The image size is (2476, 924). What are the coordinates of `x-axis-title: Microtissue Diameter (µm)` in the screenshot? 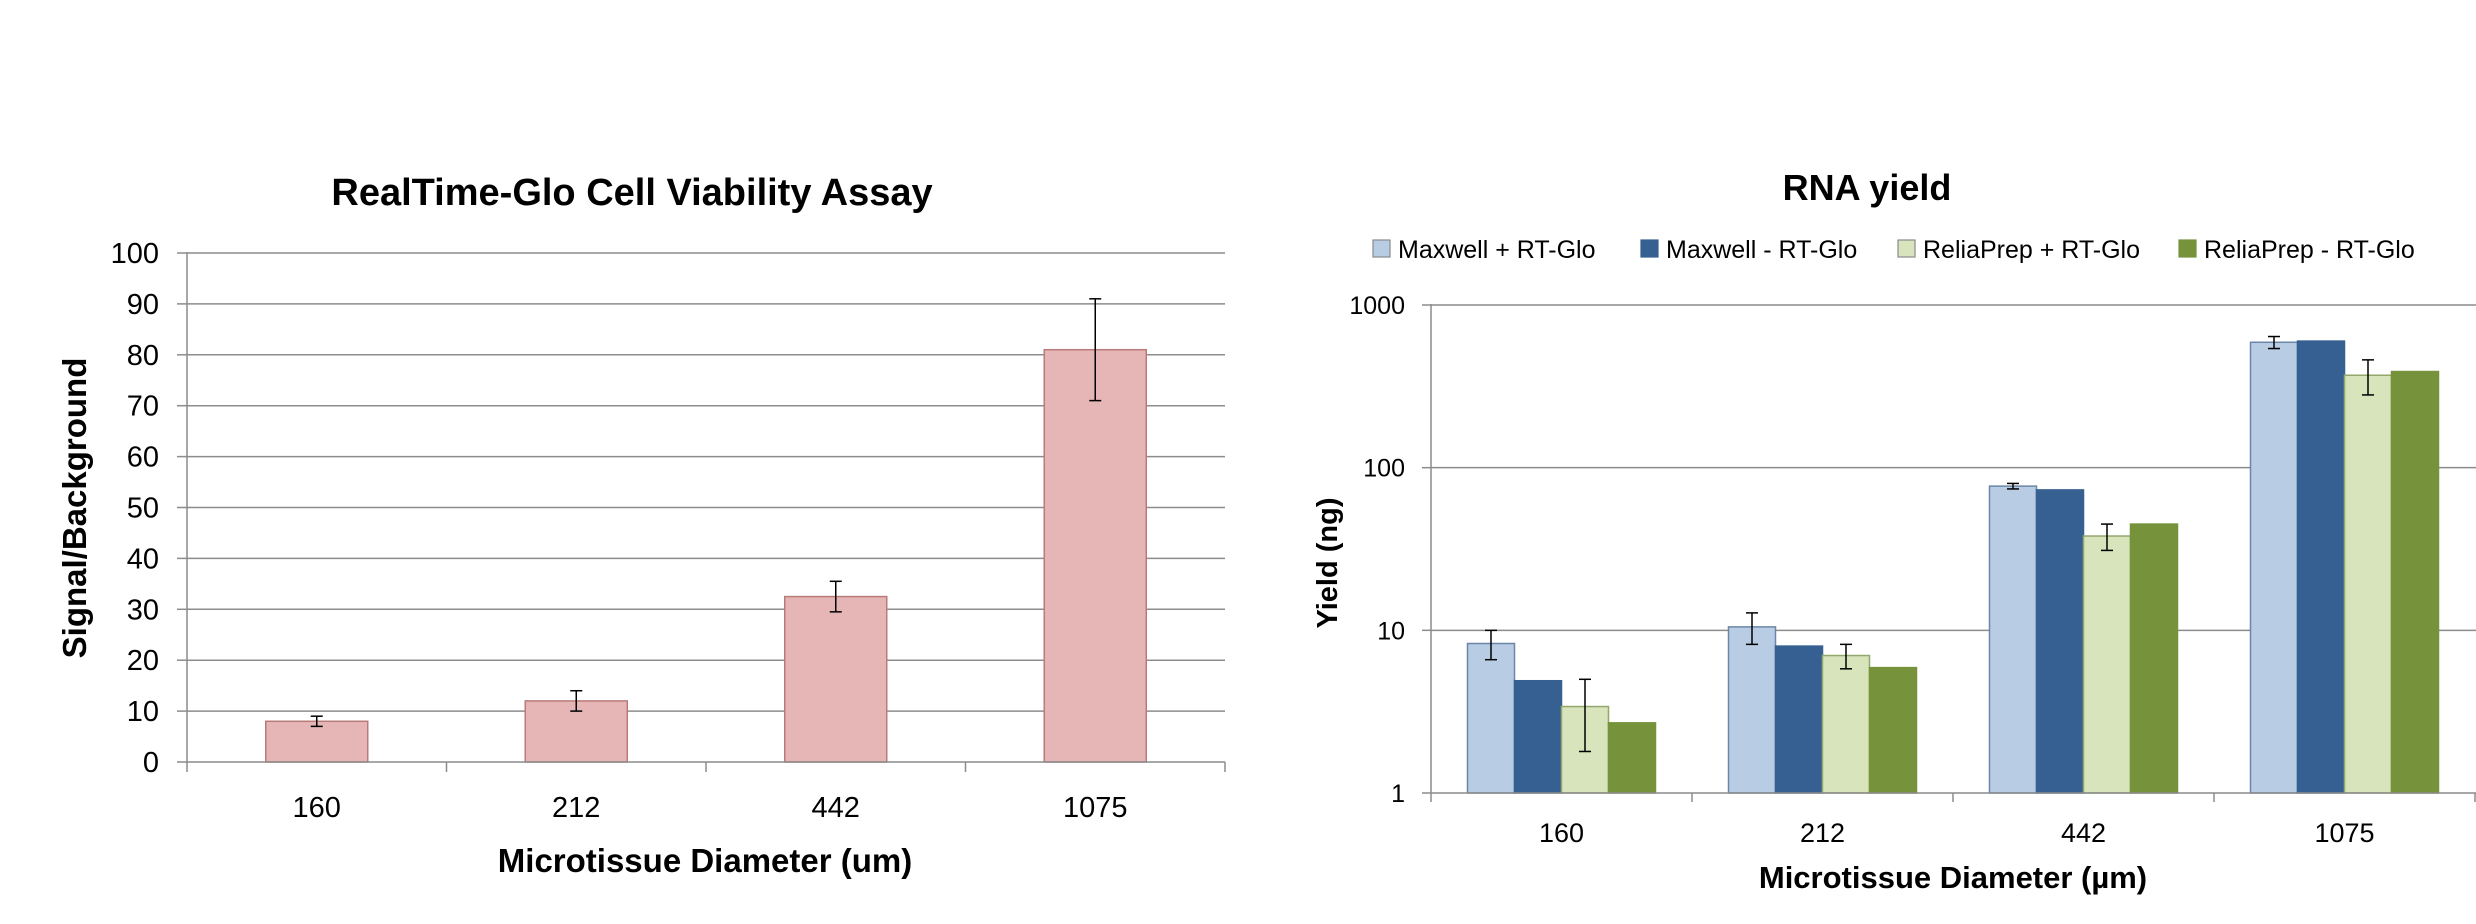 It's located at (1953, 877).